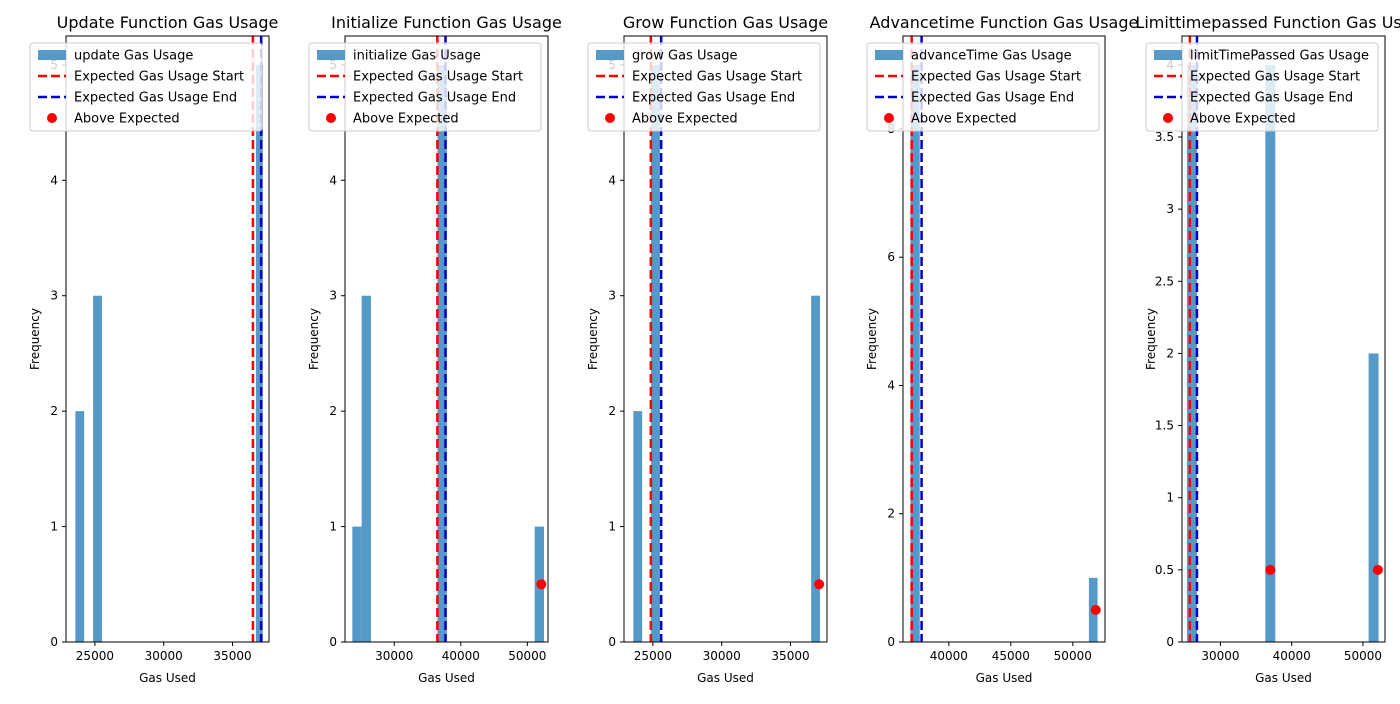  What do you see at coordinates (527, 656) in the screenshot?
I see `x-tick-label: 50000` at bounding box center [527, 656].